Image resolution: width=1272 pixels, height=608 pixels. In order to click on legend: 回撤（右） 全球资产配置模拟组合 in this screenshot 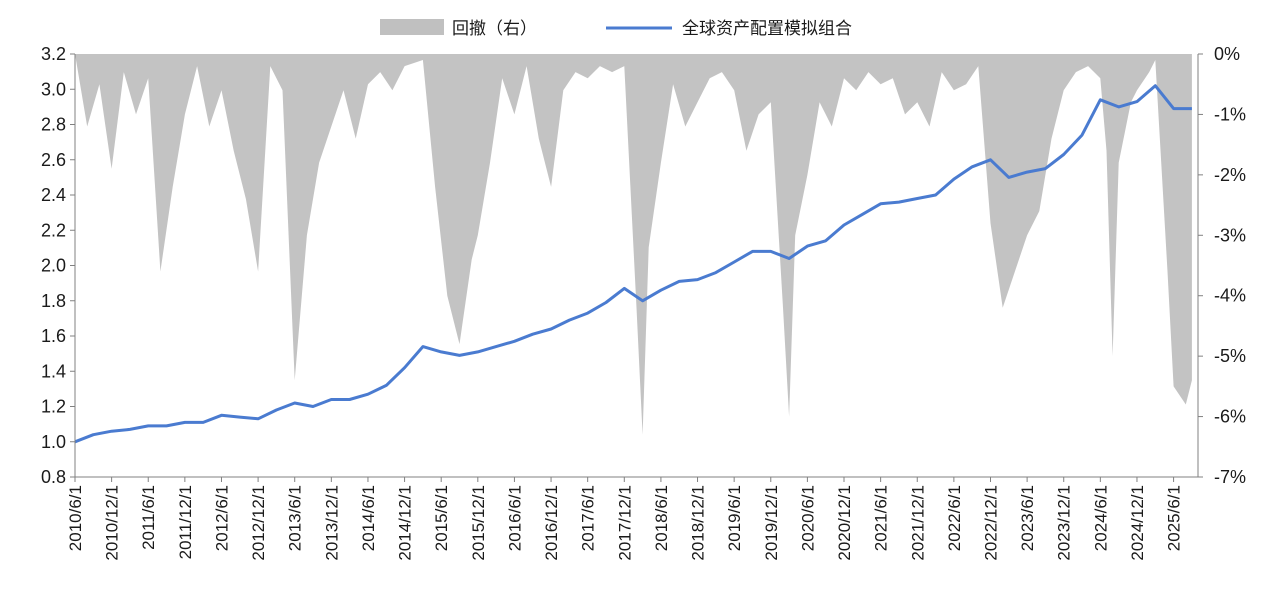, I will do `click(616, 28)`.